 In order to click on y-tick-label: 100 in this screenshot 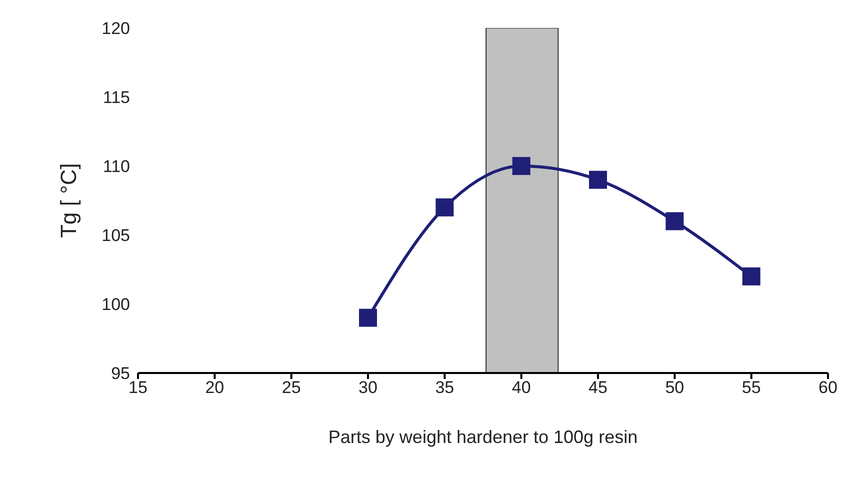, I will do `click(116, 304)`.